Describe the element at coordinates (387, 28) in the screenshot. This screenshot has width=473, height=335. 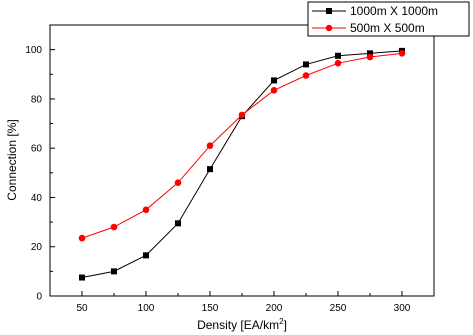
I see `legend-label-500m: 500m X 500m` at that location.